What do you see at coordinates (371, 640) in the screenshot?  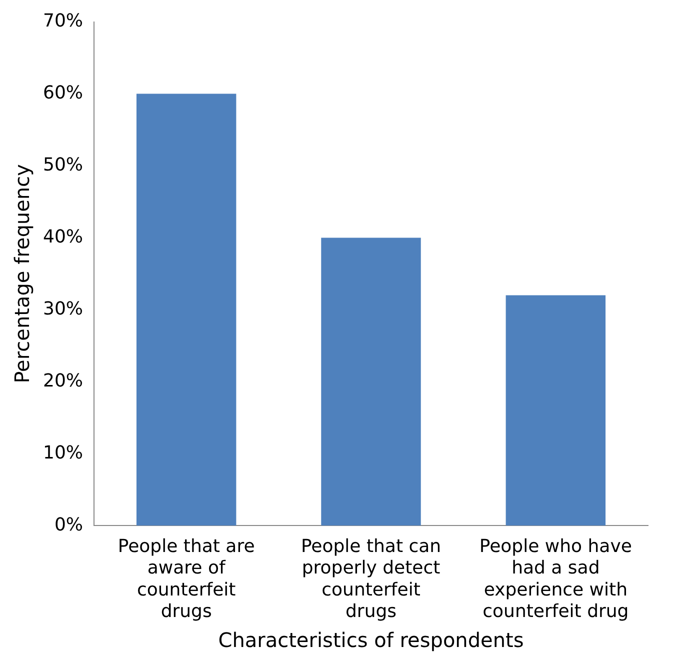 I see `x-axis-title: Characteristics of respondents` at bounding box center [371, 640].